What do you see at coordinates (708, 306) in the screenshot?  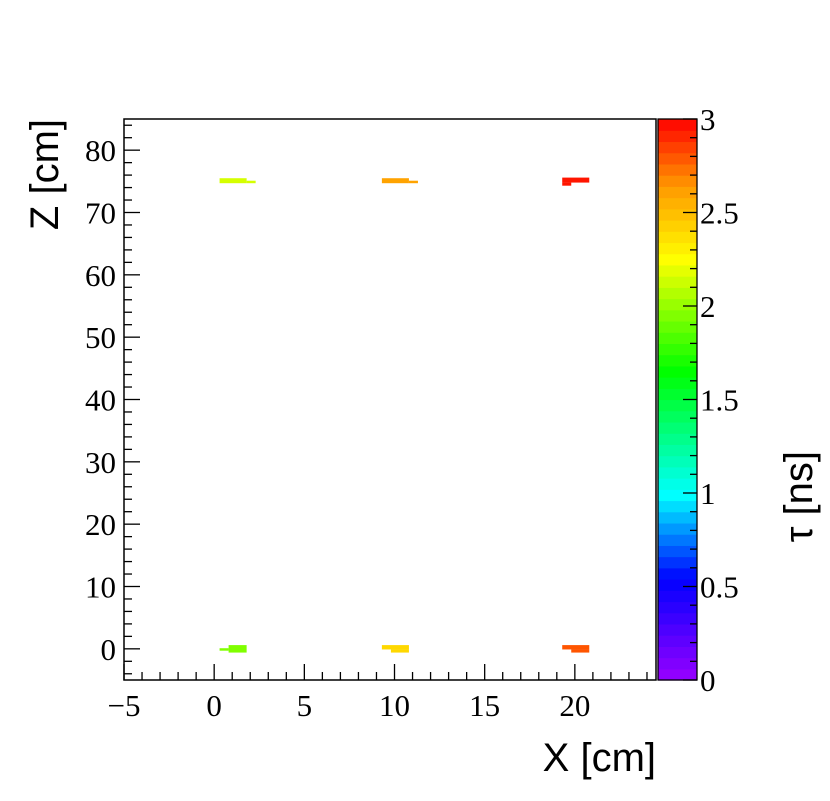 I see `z-tick-label: 2` at bounding box center [708, 306].